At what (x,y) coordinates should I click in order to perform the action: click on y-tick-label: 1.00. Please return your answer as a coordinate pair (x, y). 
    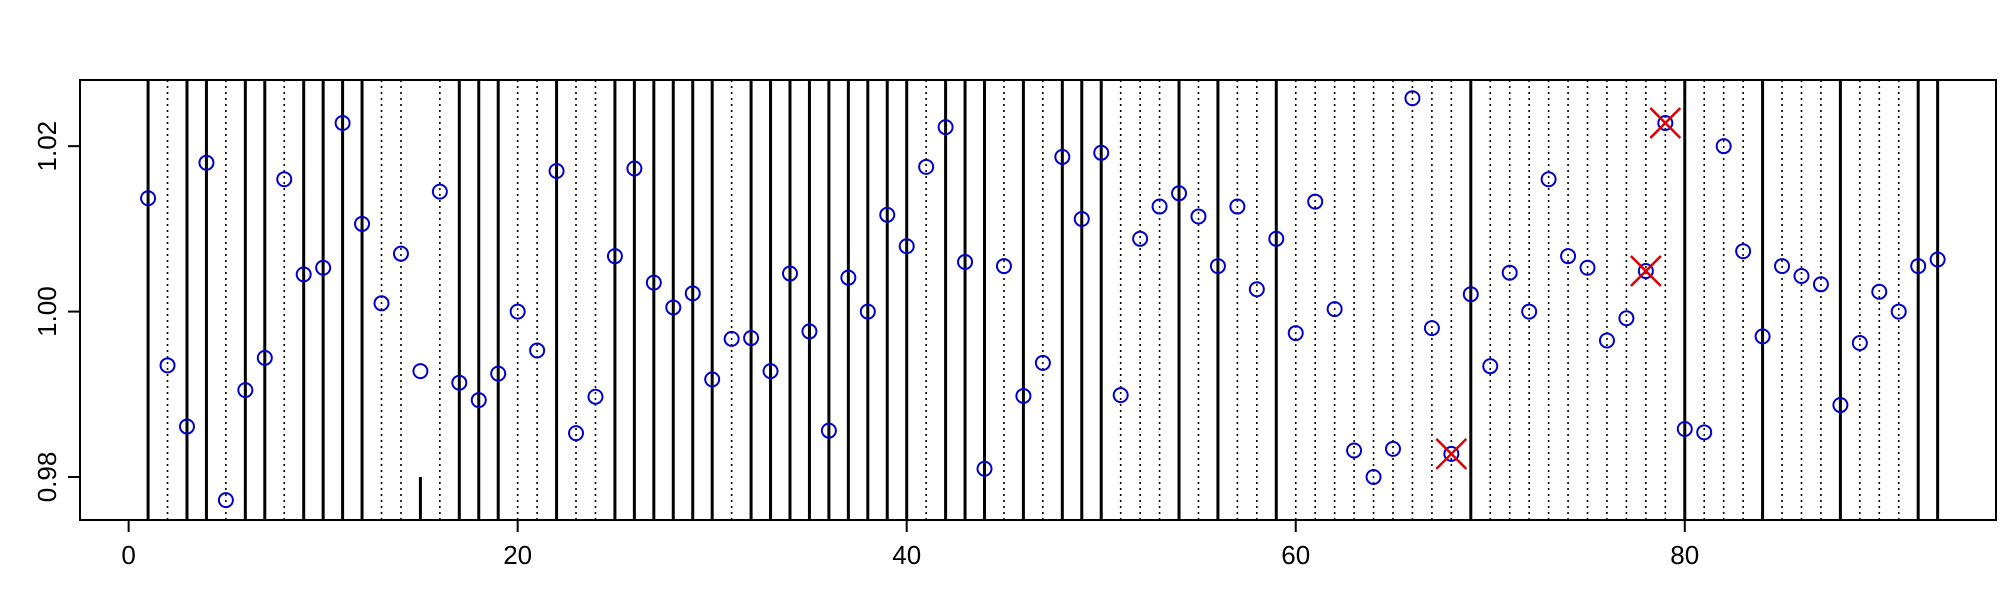
    Looking at the image, I should click on (47, 311).